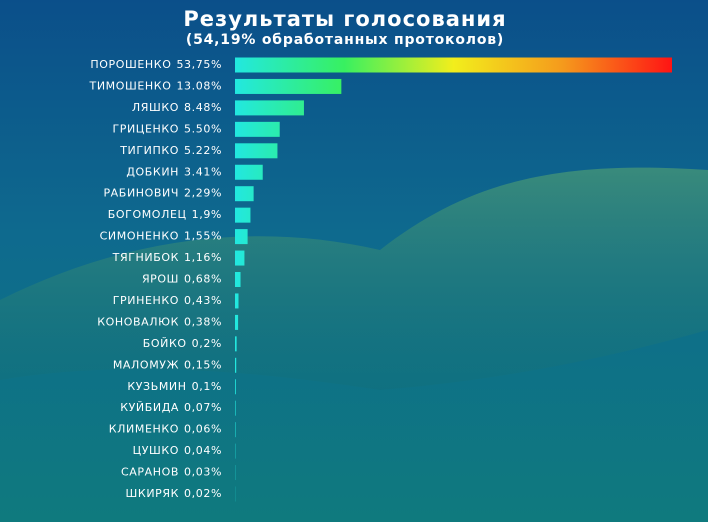  What do you see at coordinates (149, 150) in the screenshot?
I see `category-label: ТИГИПКО` at bounding box center [149, 150].